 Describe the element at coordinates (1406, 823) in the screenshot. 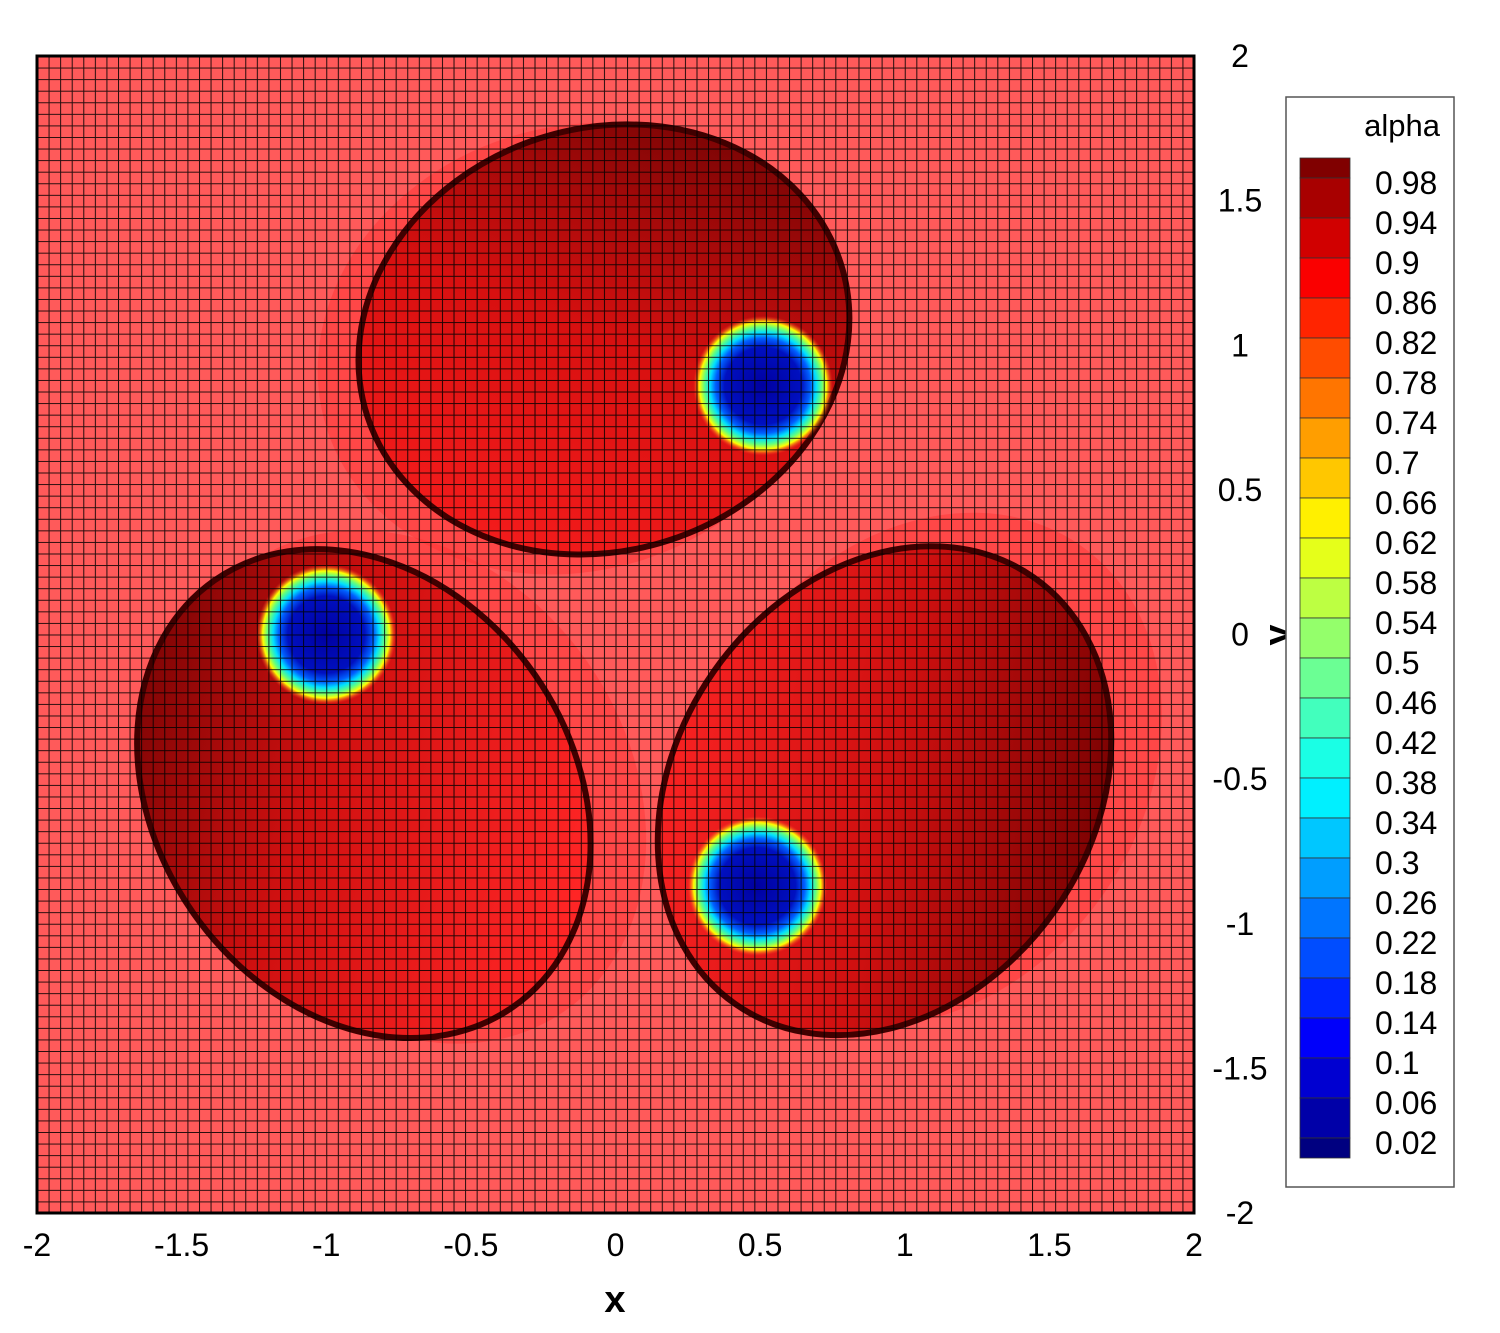

I see `legend-level-label: 0.34` at that location.